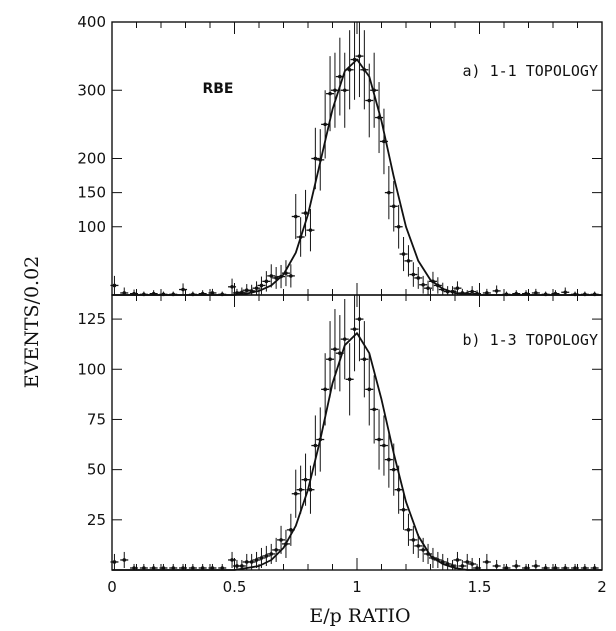 This screenshot has width=616, height=631. What do you see at coordinates (357, 587) in the screenshot?
I see `x-tick-label: 1` at bounding box center [357, 587].